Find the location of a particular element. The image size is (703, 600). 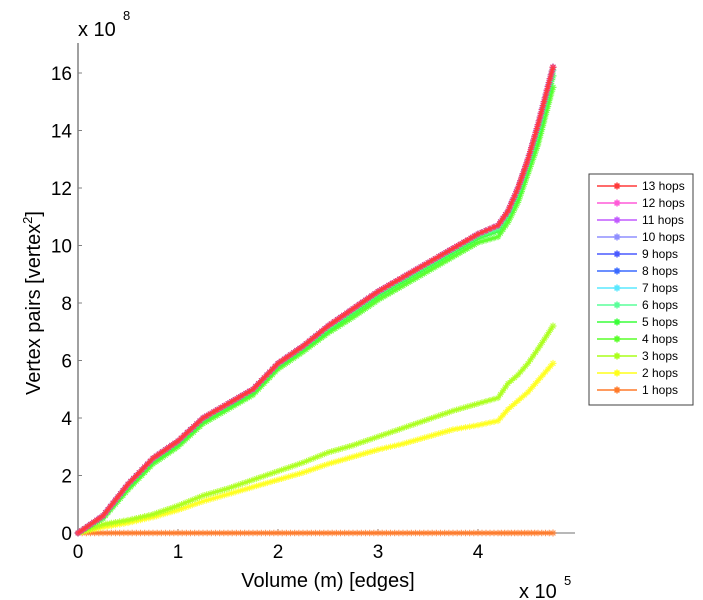

series-1-hops is located at coordinates (315, 533).